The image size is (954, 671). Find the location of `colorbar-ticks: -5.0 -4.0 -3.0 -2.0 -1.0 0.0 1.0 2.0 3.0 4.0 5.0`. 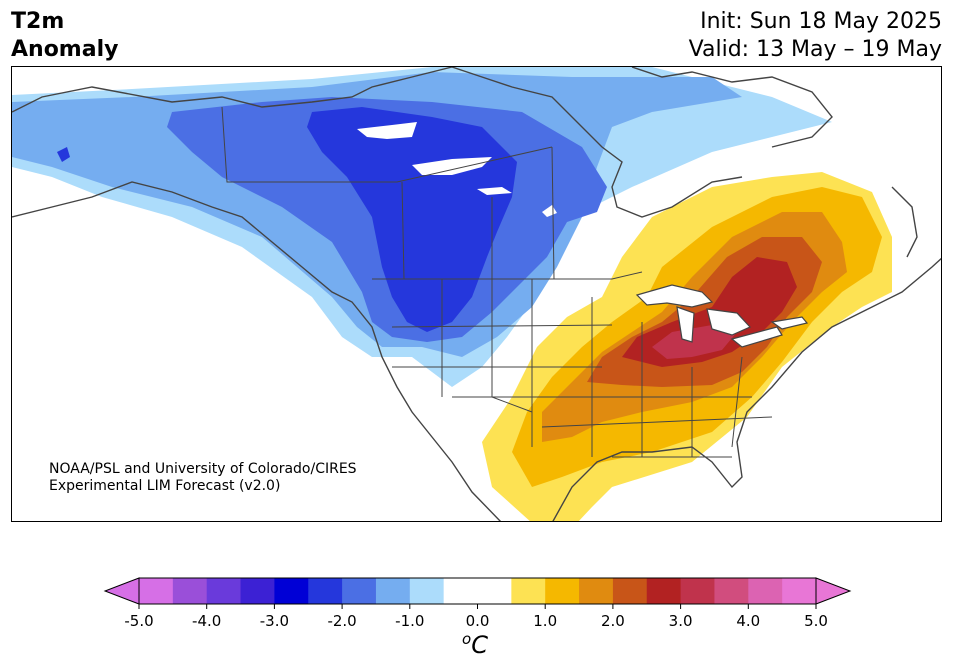

colorbar-ticks: -5.0 -4.0 -3.0 -2.0 -1.0 0.0 1.0 2.0 3.0 4.0 5.0 is located at coordinates (476, 617).